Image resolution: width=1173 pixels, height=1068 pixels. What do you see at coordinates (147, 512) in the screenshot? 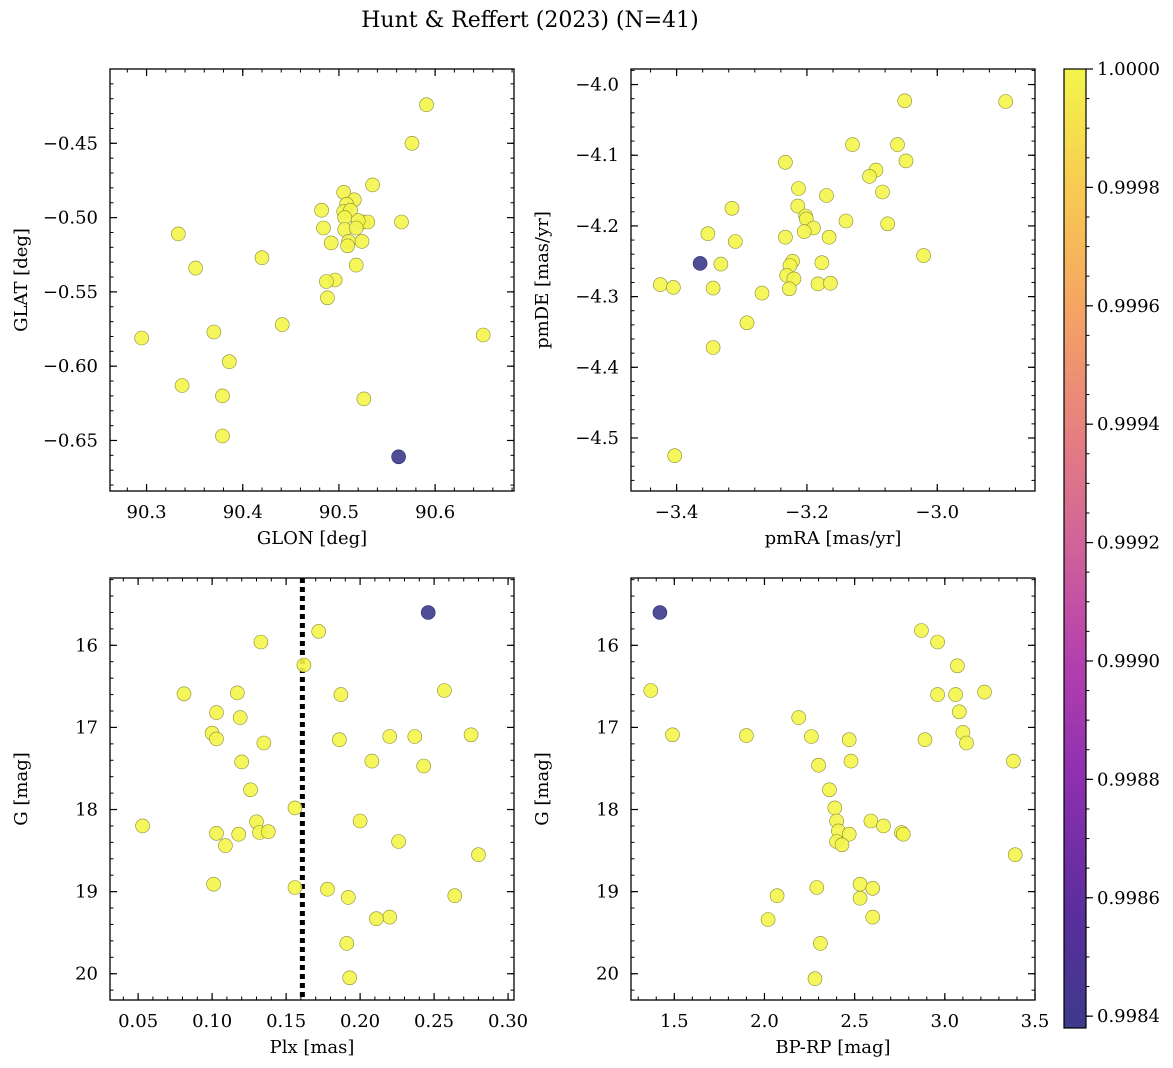
I see `x-tick-label: 90.3` at bounding box center [147, 512].